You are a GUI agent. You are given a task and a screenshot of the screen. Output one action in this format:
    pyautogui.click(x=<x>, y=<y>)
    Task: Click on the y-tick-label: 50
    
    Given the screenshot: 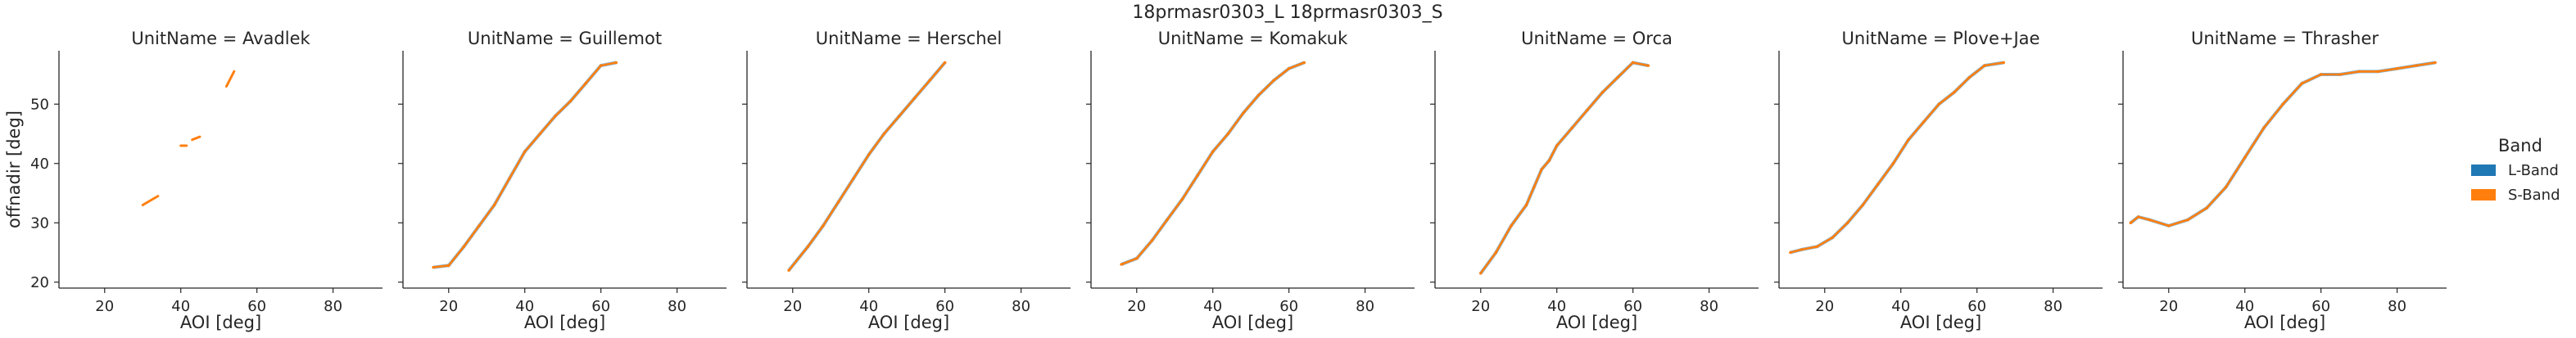 What is the action you would take?
    pyautogui.click(x=39, y=104)
    